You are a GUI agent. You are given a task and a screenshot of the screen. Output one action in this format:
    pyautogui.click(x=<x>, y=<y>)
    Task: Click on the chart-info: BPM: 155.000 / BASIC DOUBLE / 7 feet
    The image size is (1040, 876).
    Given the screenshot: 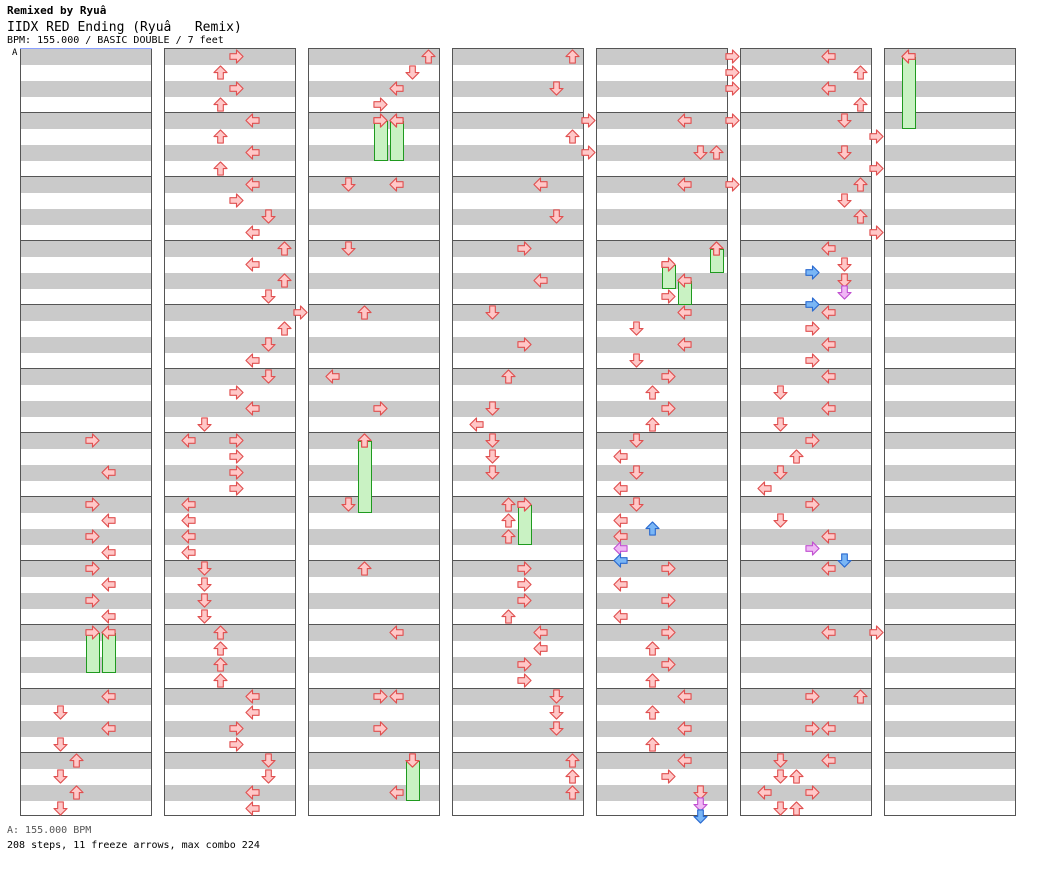 What is the action you would take?
    pyautogui.click(x=115, y=40)
    